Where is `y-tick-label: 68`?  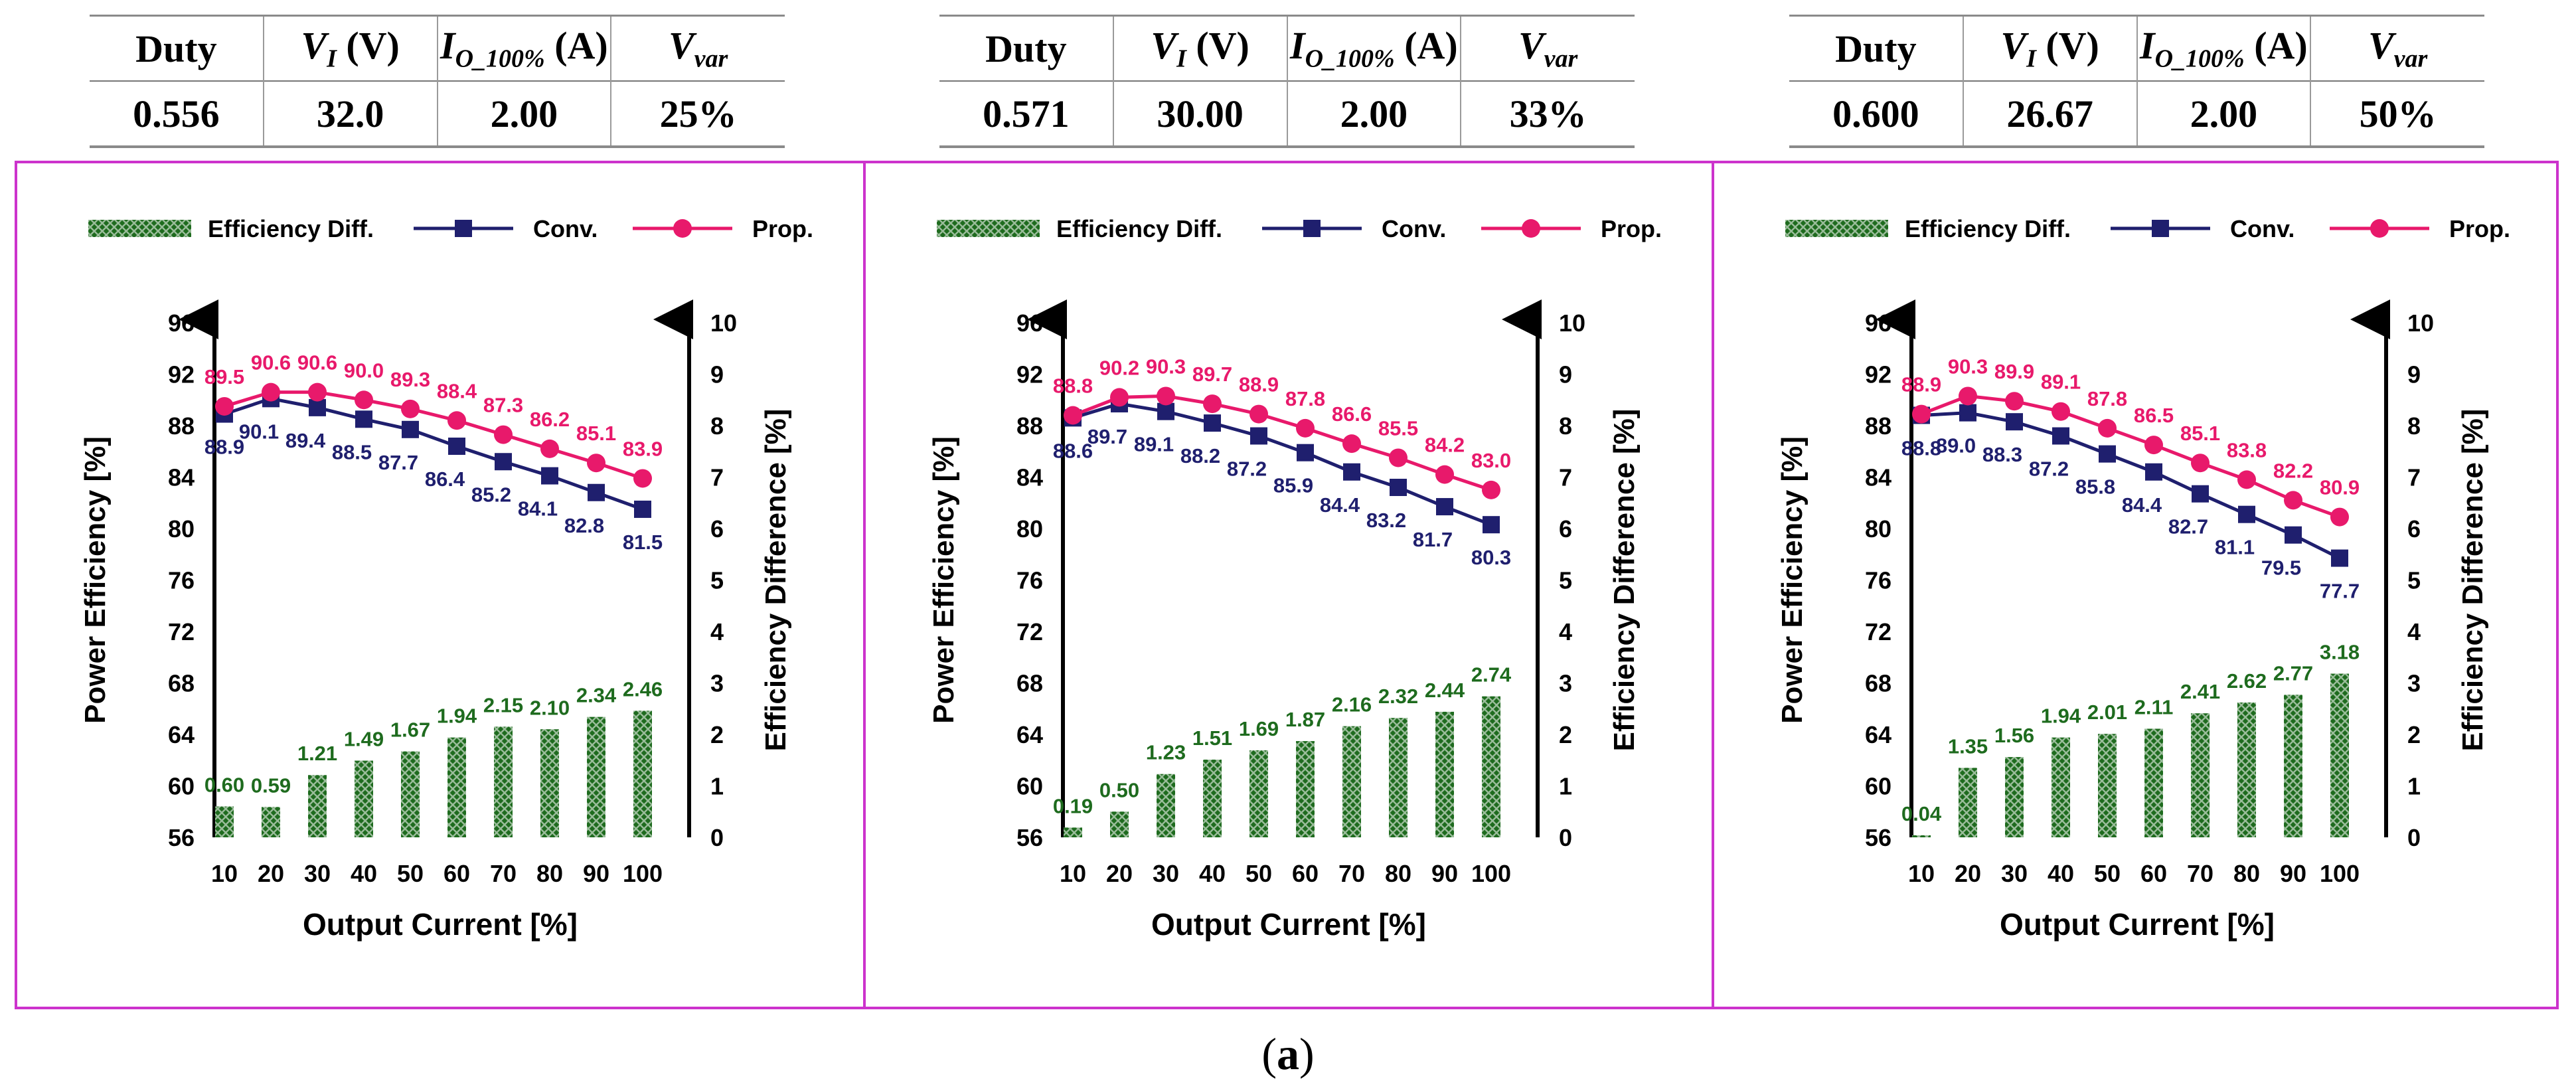 y-tick-label: 68 is located at coordinates (1878, 683).